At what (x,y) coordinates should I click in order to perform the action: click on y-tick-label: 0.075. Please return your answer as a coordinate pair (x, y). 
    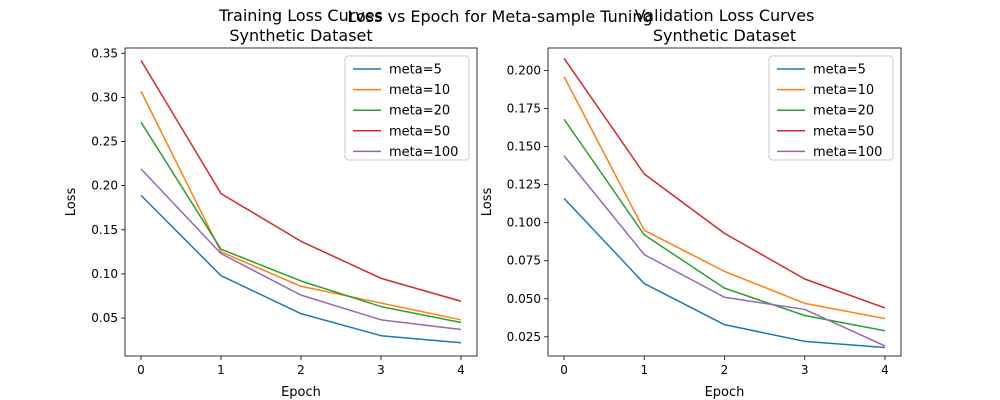
    Looking at the image, I should click on (524, 261).